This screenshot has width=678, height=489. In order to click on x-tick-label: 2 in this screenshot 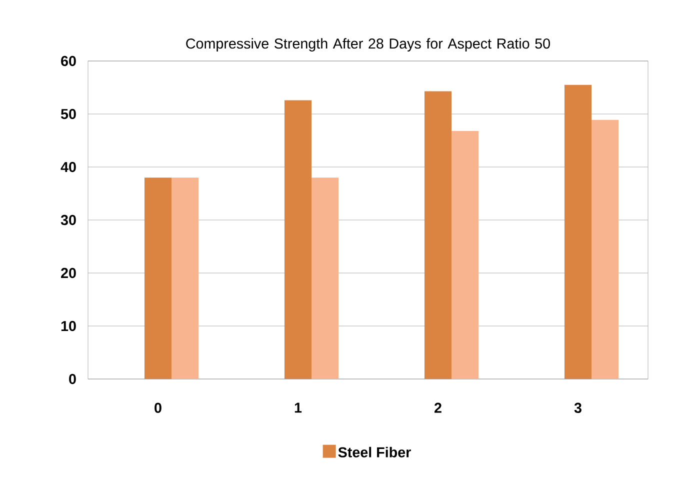, I will do `click(438, 407)`.